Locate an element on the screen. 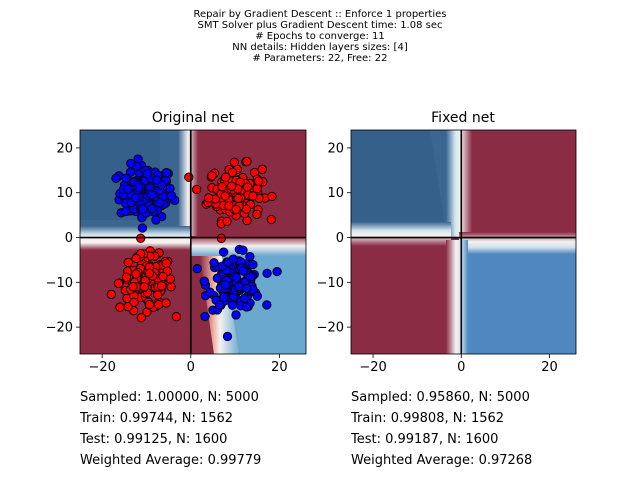 The height and width of the screenshot is (480, 640). surface-horizontal-boundary-left-lower is located at coordinates (135, 244).